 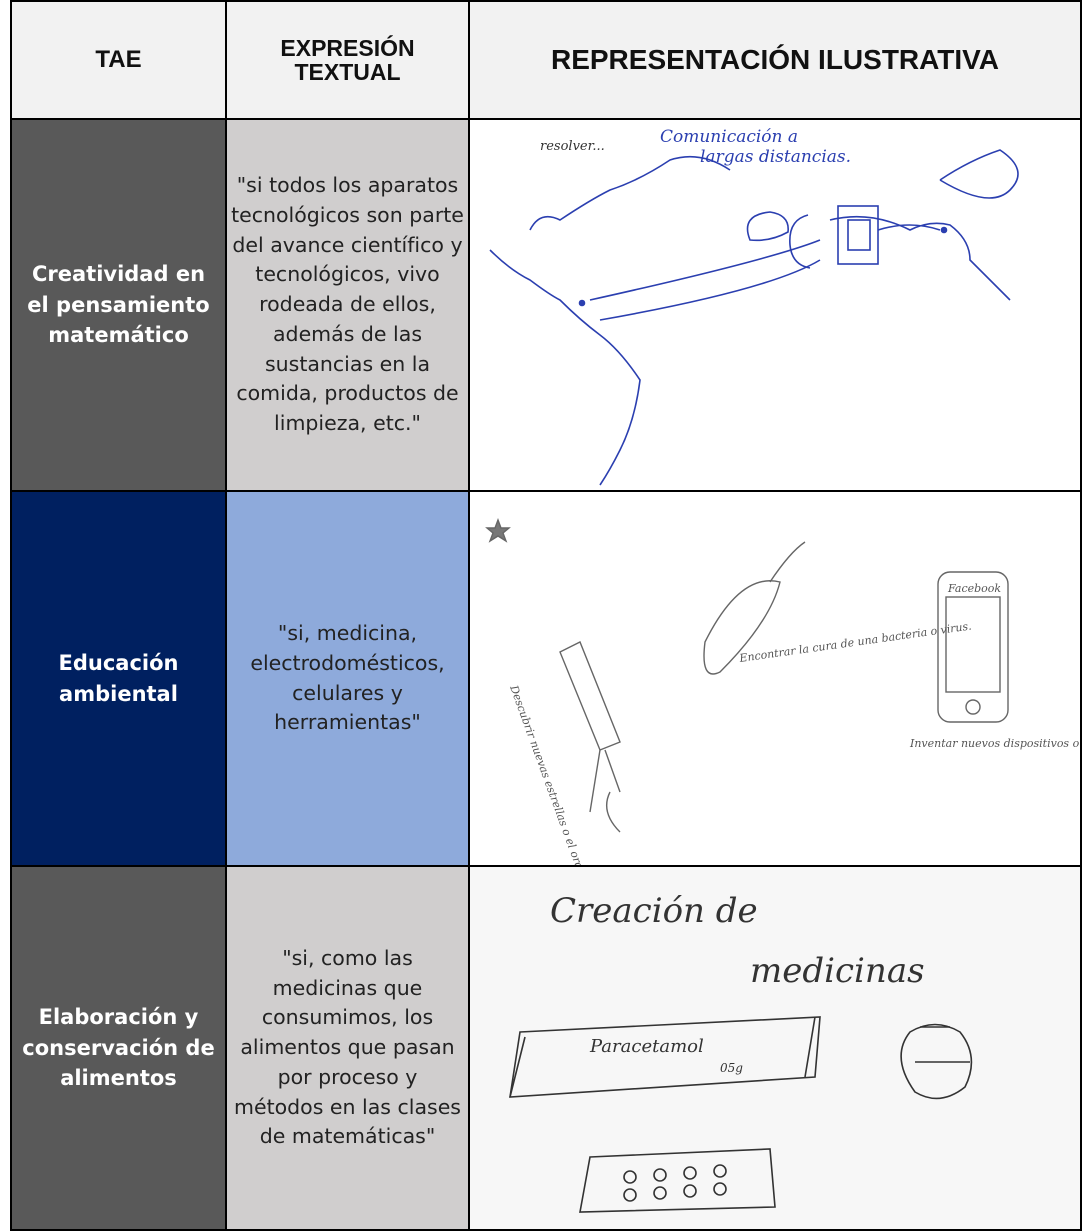 I want to click on handwriting: Creación de, so click(x=654, y=911).